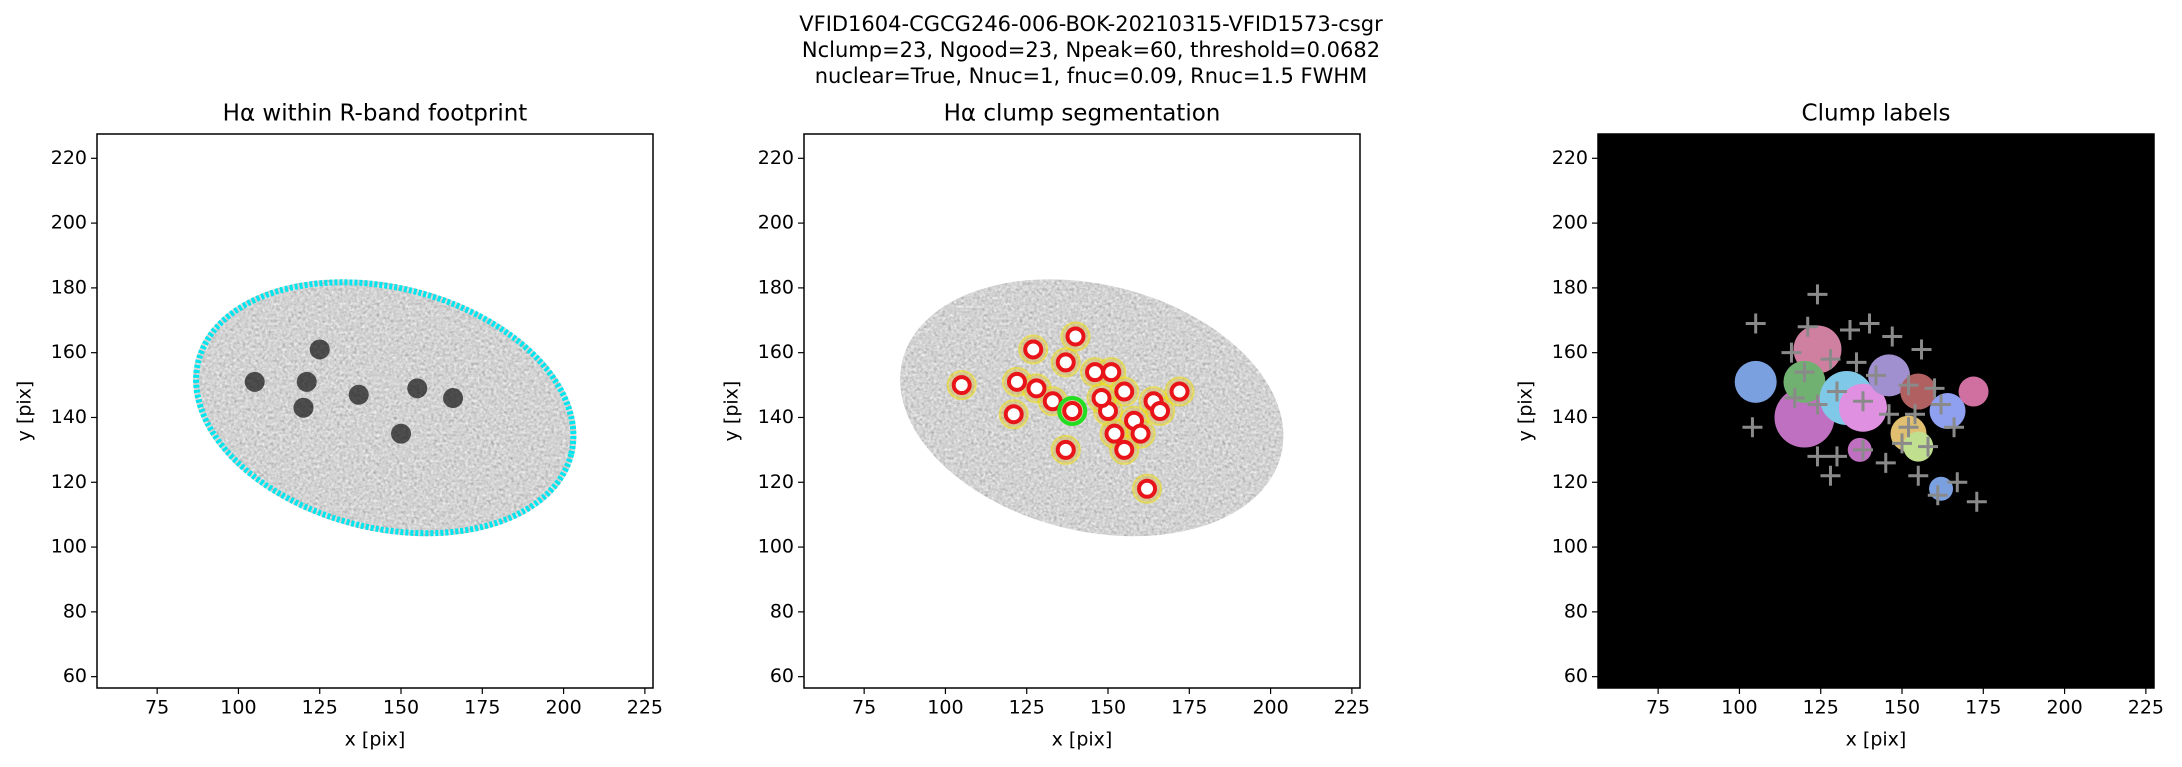 Image resolution: width=2182 pixels, height=767 pixels. What do you see at coordinates (1526, 411) in the screenshot?
I see `y-axis-label: y [pix]` at bounding box center [1526, 411].